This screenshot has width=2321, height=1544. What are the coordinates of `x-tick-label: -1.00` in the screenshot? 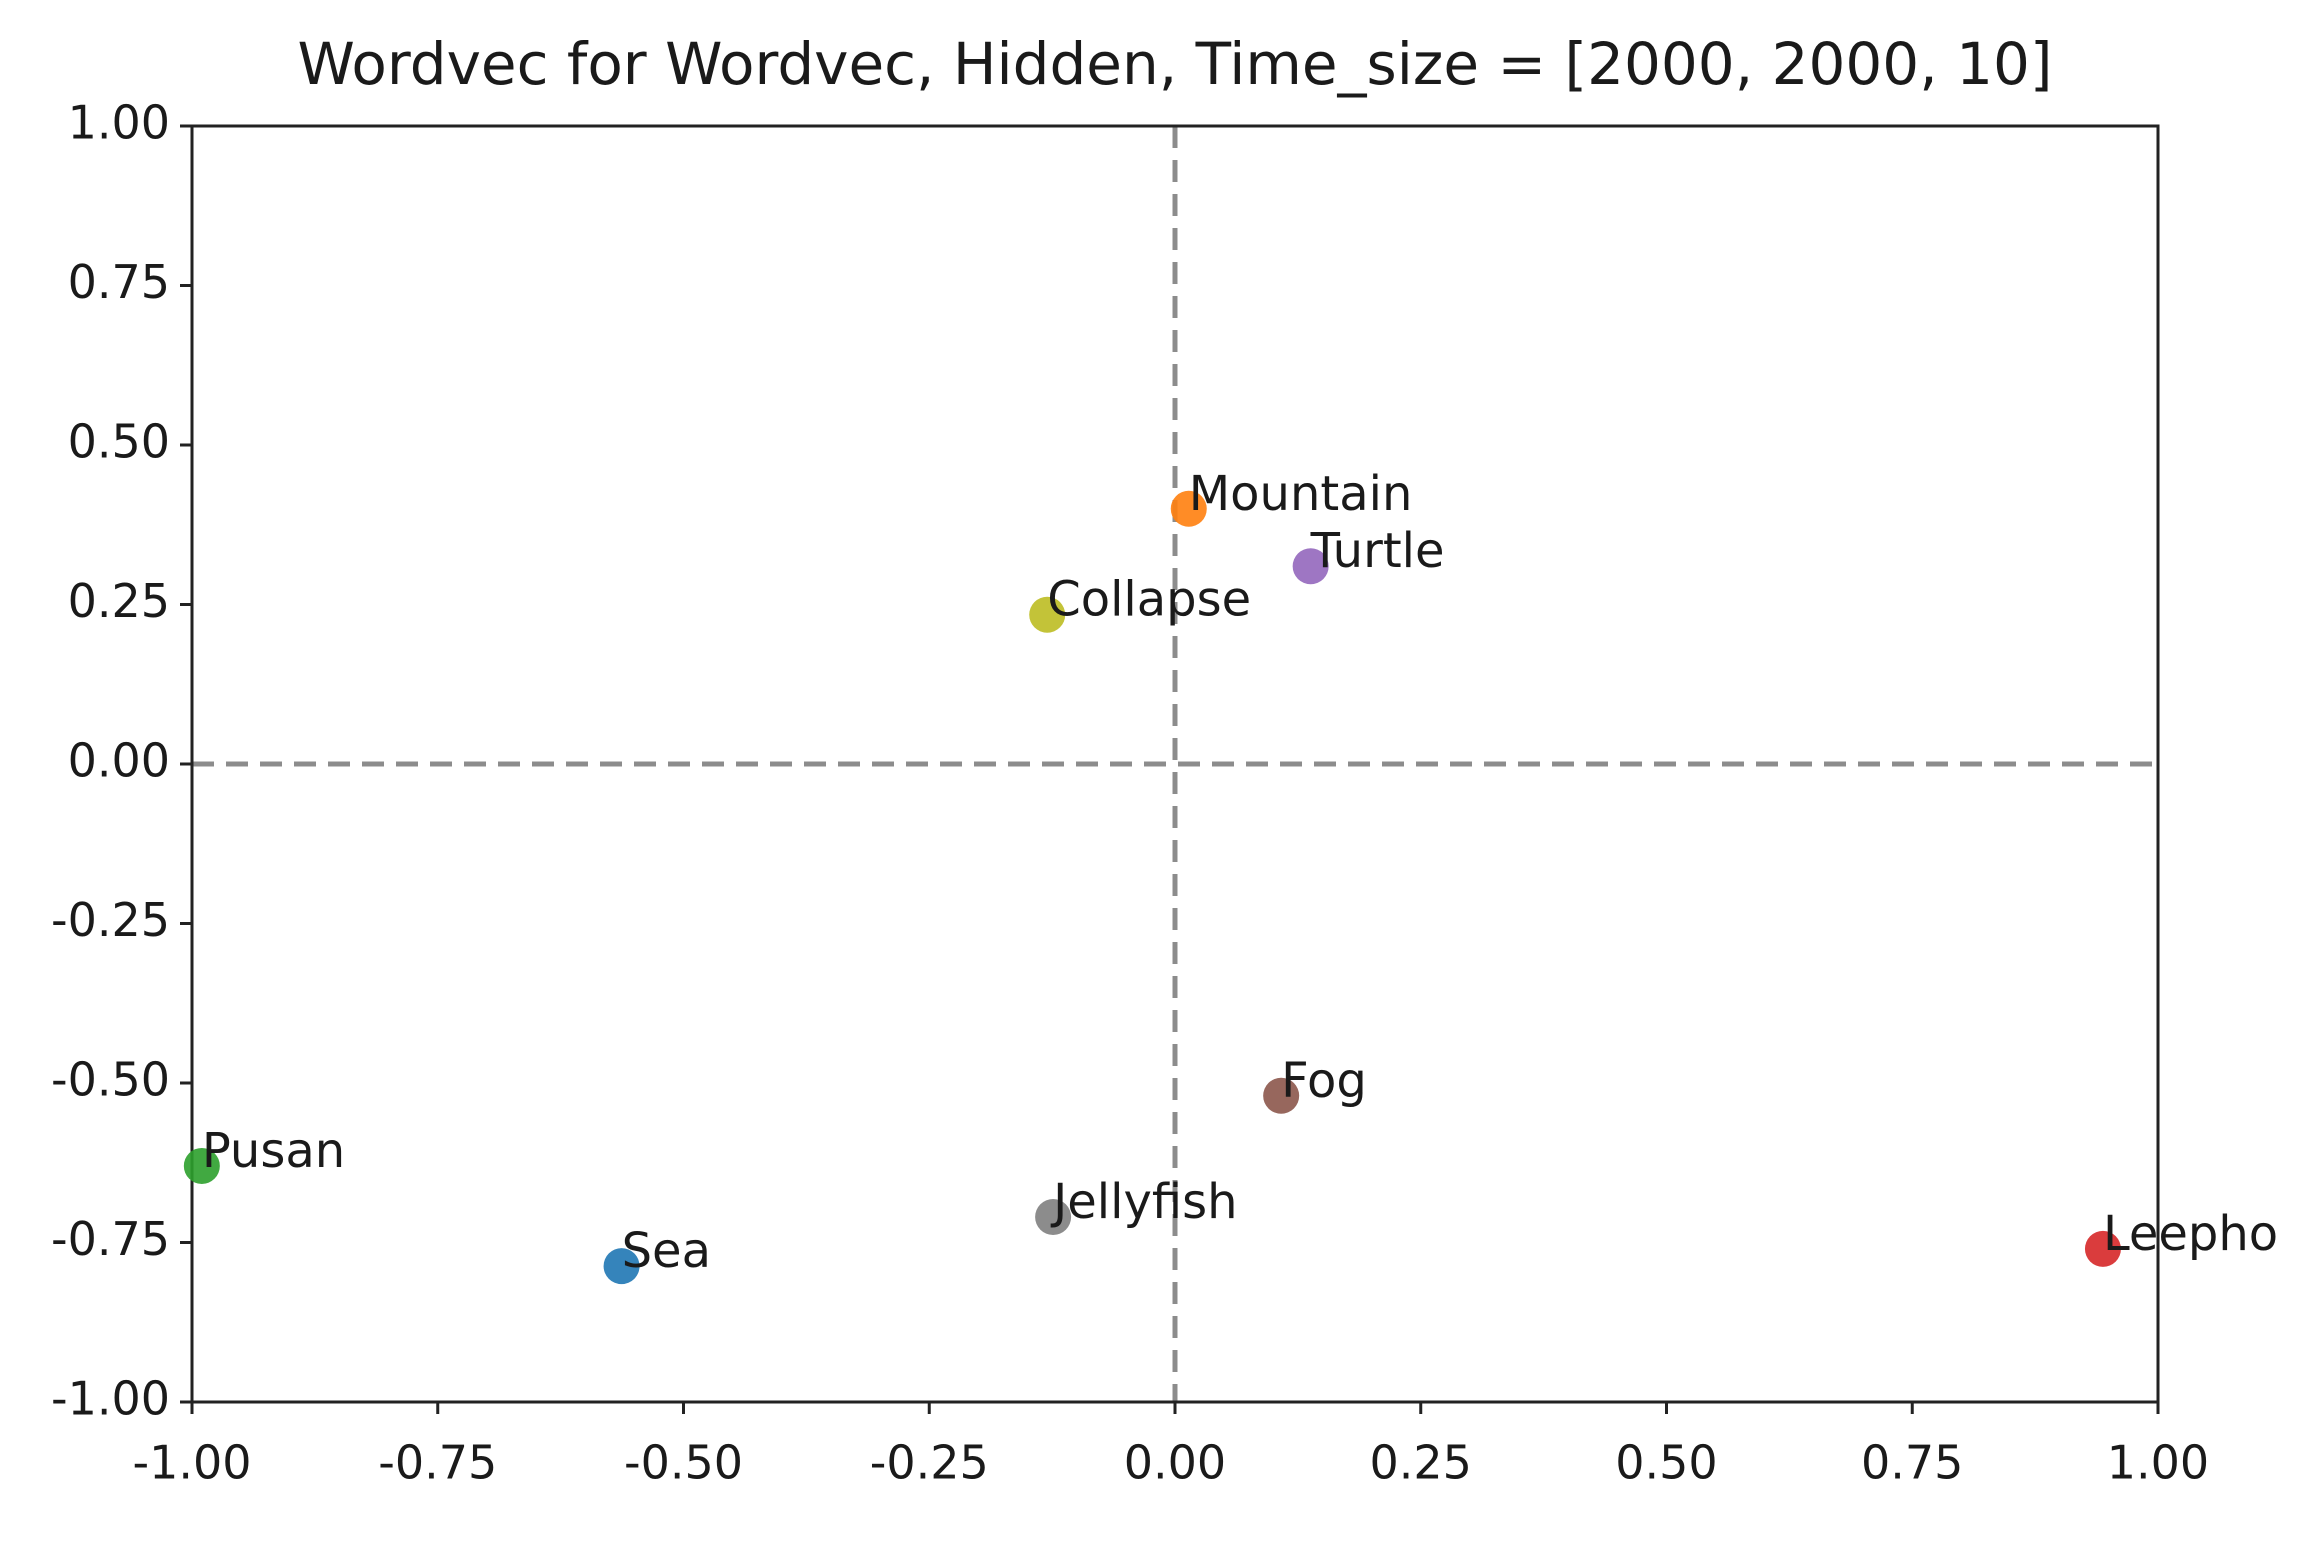 It's located at (191, 1463).